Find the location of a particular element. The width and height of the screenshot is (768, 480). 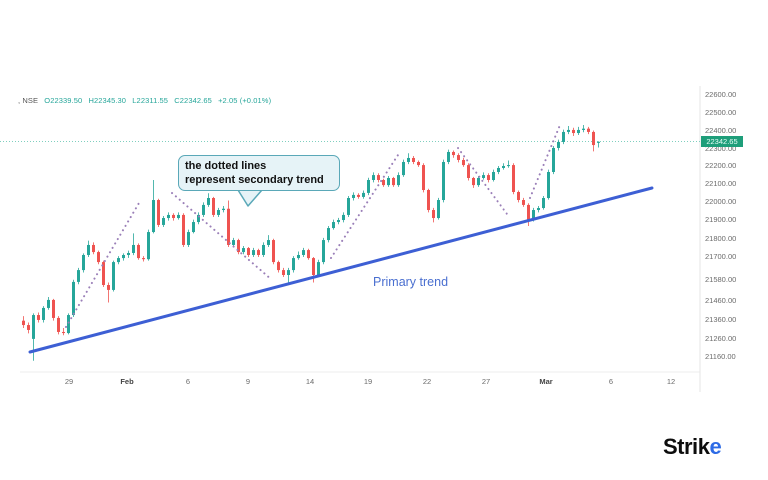

change-value: +2.05 (+0.01%) is located at coordinates (245, 100).